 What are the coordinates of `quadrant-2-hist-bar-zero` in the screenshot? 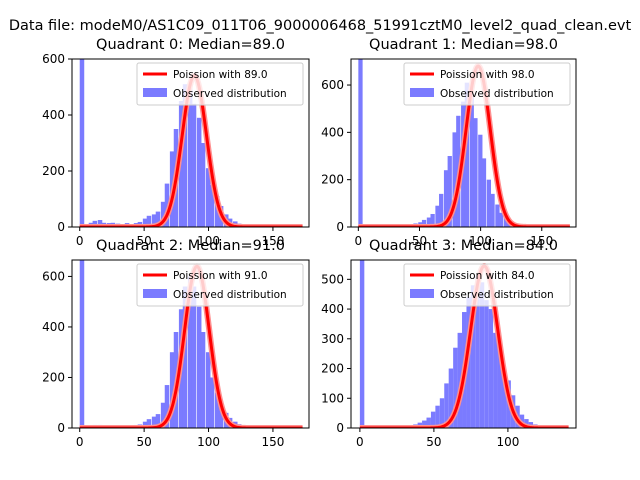 It's located at (82, 344).